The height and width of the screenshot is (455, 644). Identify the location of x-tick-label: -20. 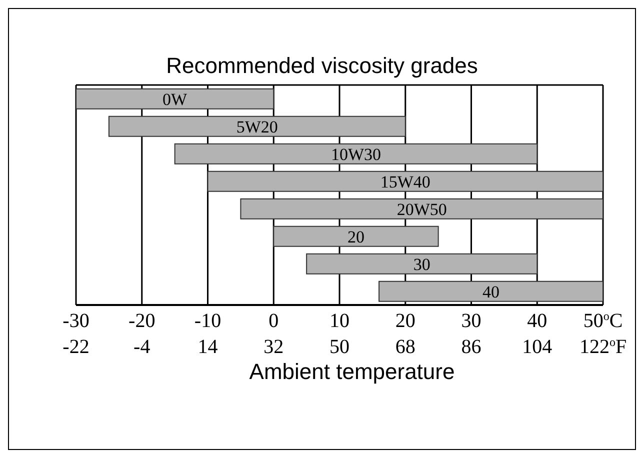
(142, 321).